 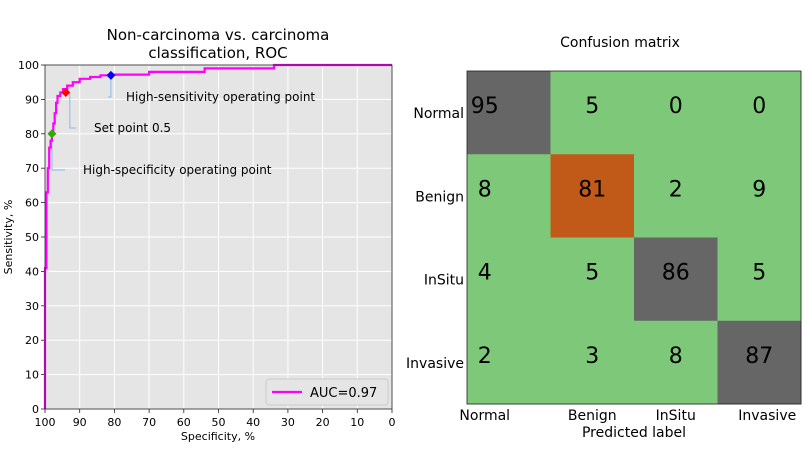 What do you see at coordinates (52, 134) in the screenshot?
I see `high-specificity-point-marker` at bounding box center [52, 134].